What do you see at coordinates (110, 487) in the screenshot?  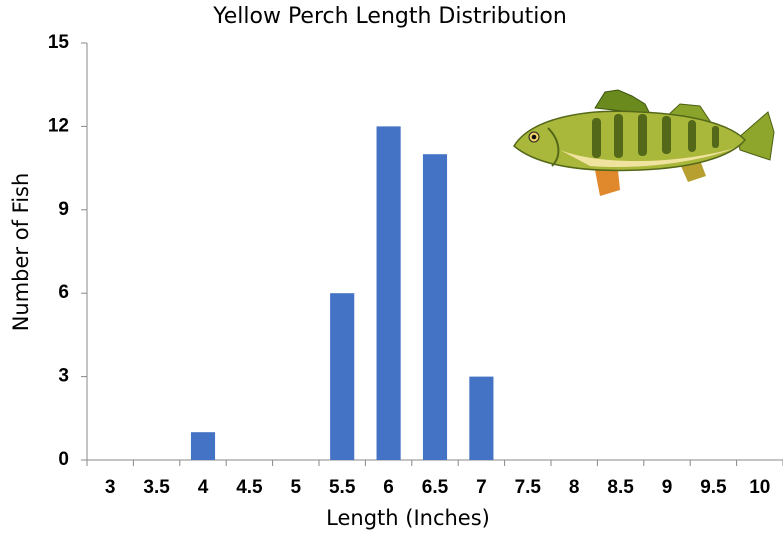 I see `x-tick-label: 3` at bounding box center [110, 487].